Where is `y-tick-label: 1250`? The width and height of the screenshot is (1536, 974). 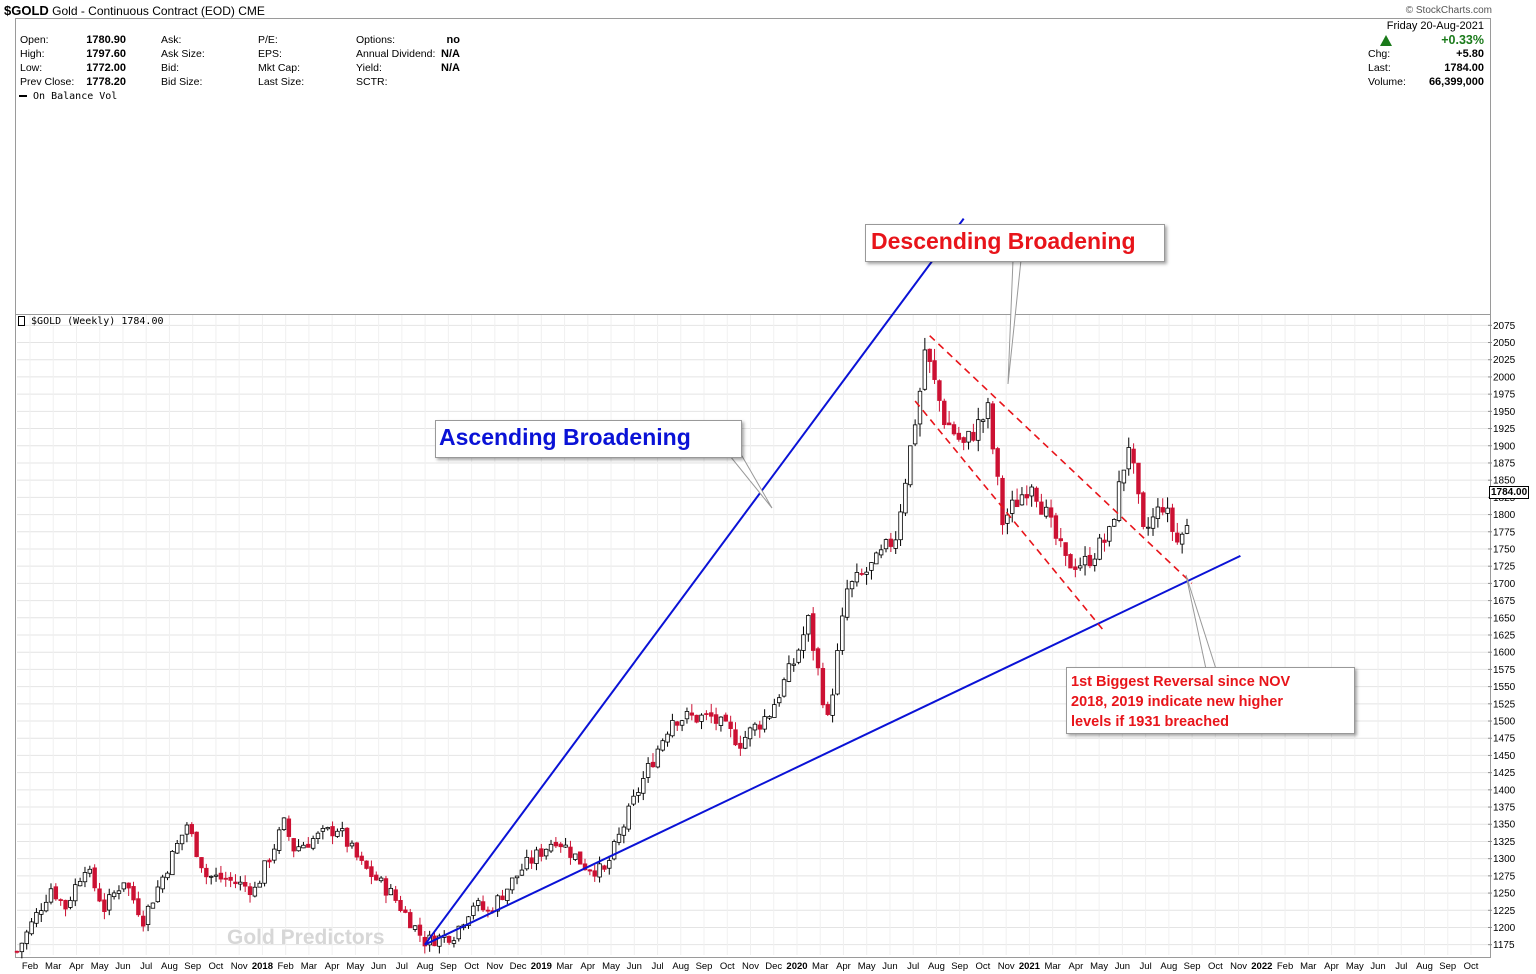
y-tick-label: 1250 is located at coordinates (1504, 894).